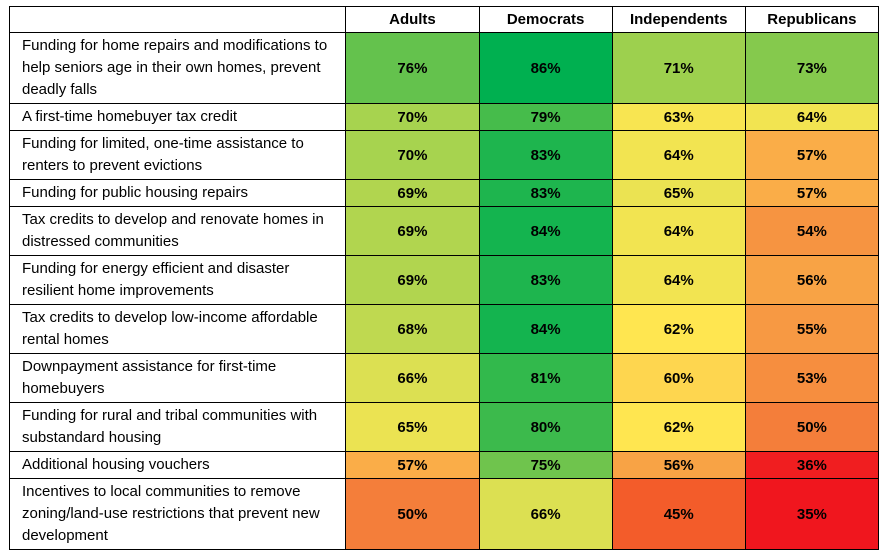  I want to click on value-cell-republicans: 64%, so click(812, 117).